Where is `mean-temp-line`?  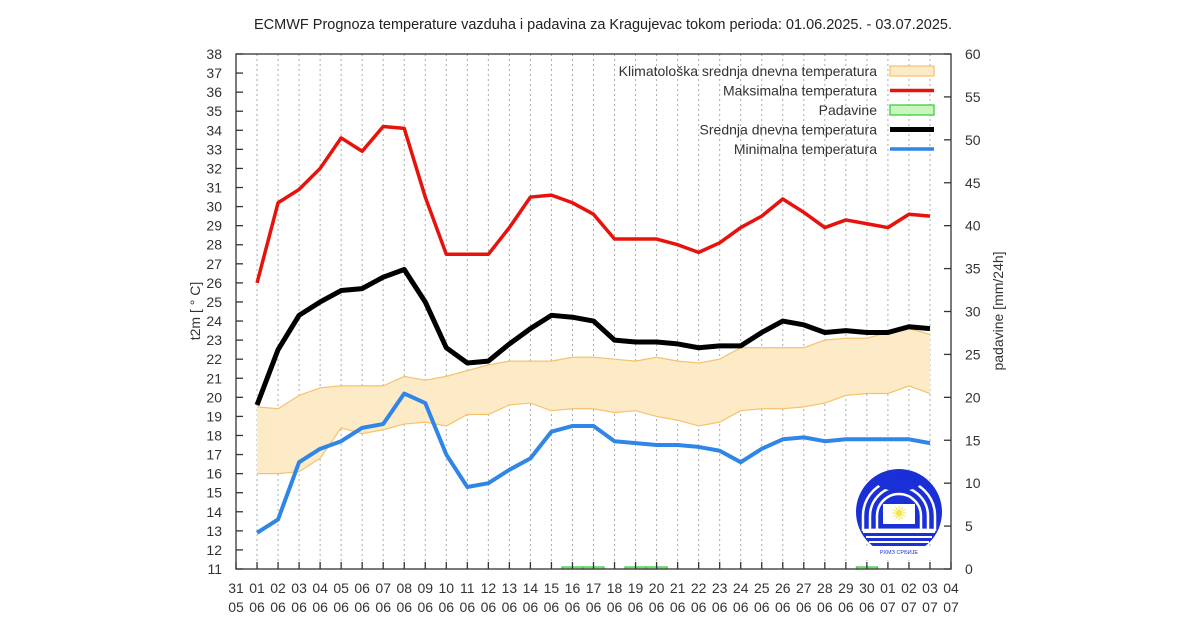
mean-temp-line is located at coordinates (592, 336).